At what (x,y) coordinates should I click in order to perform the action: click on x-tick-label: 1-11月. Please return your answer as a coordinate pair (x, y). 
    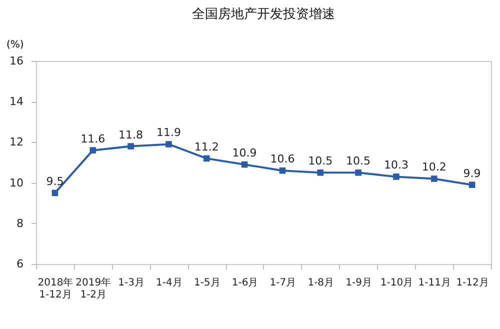
    Looking at the image, I should click on (434, 283).